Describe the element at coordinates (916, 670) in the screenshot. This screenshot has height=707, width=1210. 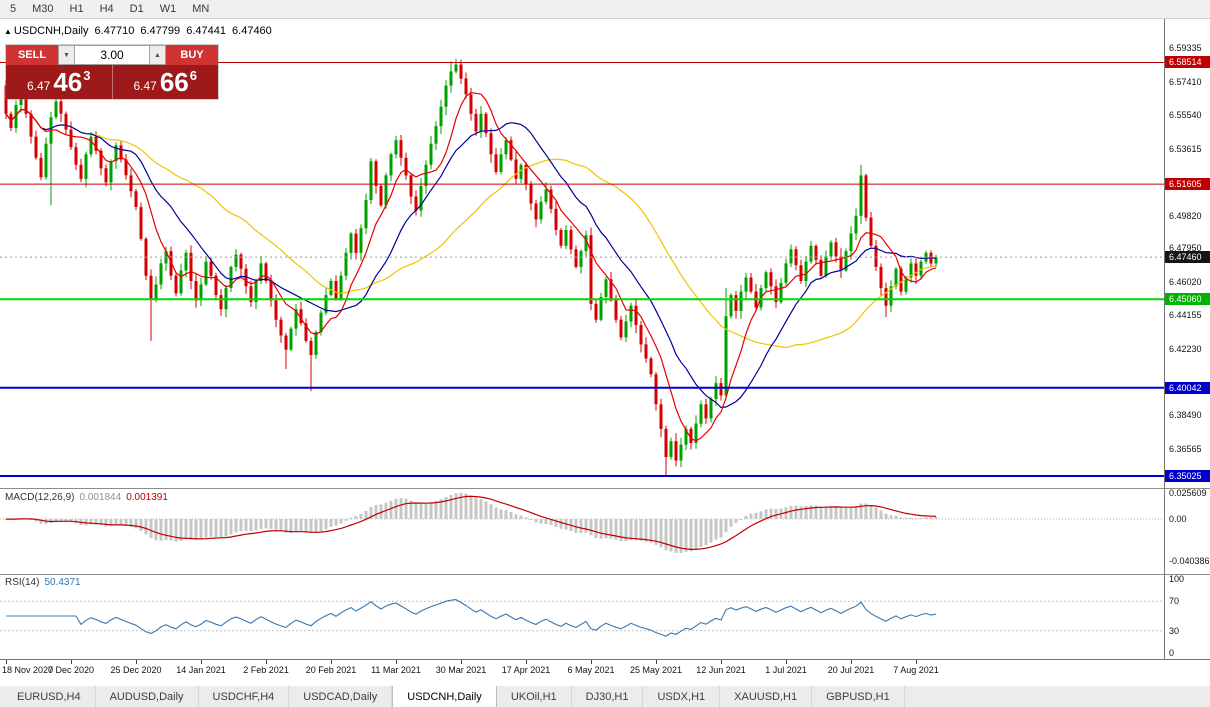
I see `date-label: 7 Aug 2021` at that location.